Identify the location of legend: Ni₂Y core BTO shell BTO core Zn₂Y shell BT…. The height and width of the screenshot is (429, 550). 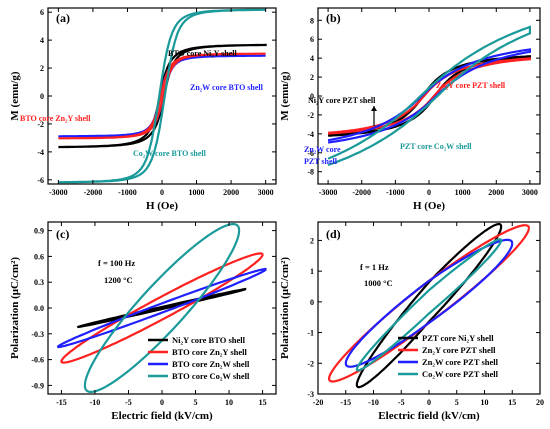
(199, 358).